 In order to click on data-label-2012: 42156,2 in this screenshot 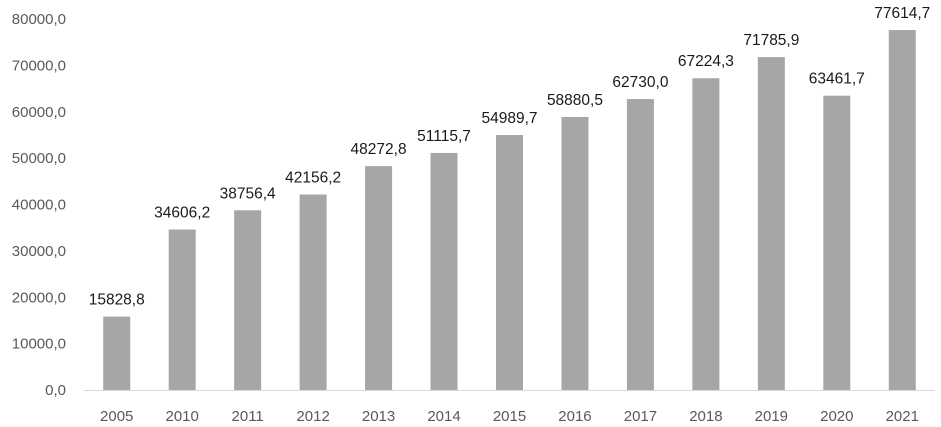, I will do `click(313, 178)`.